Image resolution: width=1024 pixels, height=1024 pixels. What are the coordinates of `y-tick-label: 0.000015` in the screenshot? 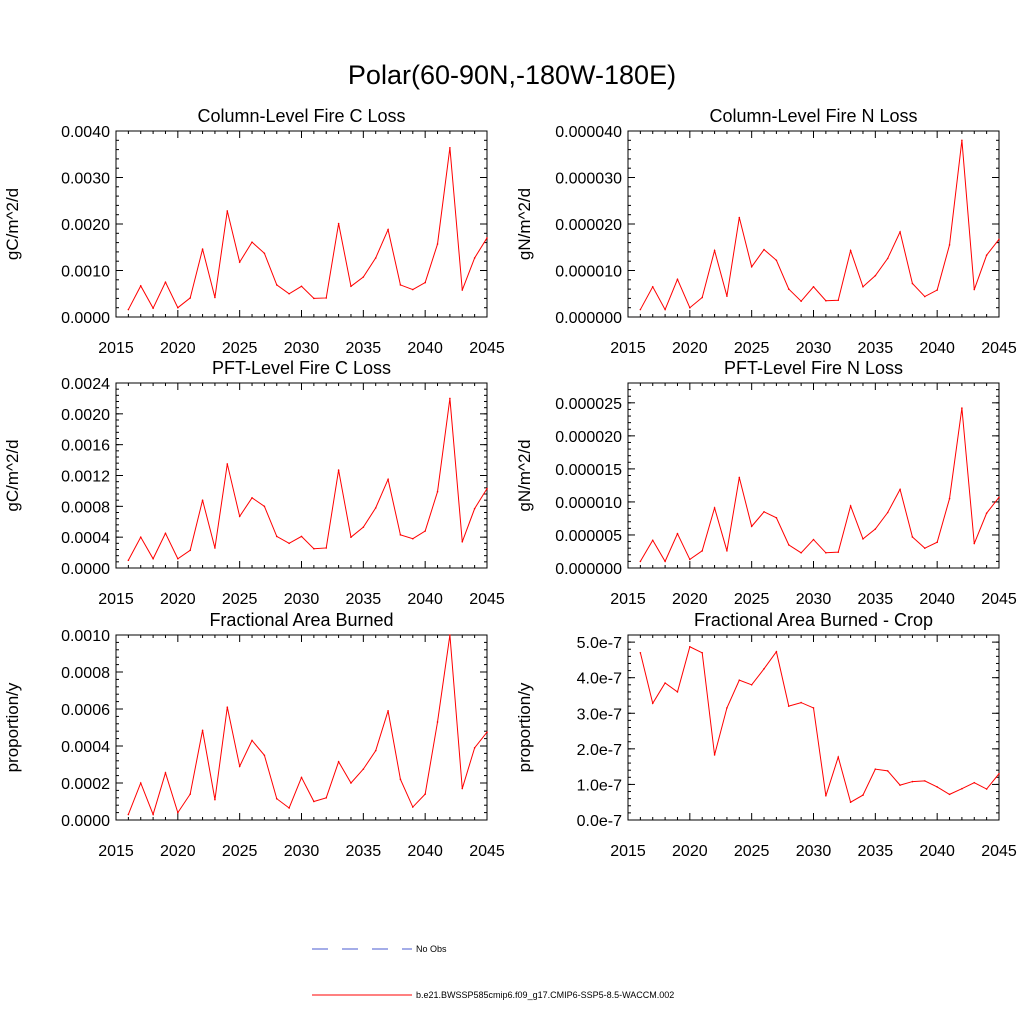 It's located at (588, 470).